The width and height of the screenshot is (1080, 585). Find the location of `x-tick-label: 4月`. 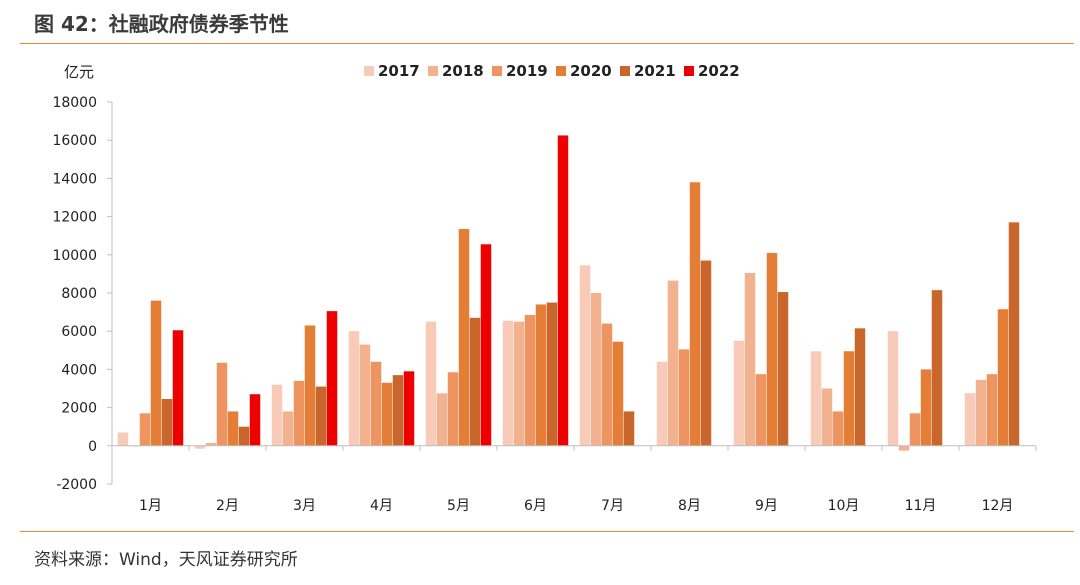

x-tick-label: 4月 is located at coordinates (381, 506).